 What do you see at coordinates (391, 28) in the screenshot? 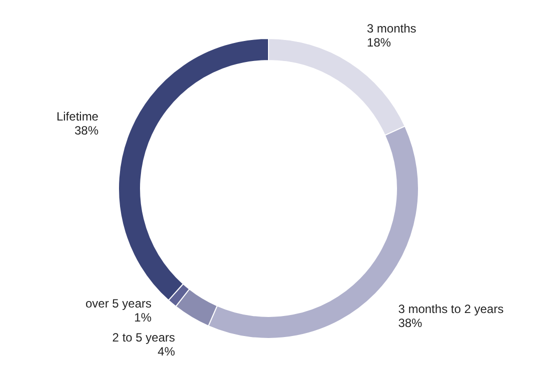
I see `slice-label: 3 months` at bounding box center [391, 28].